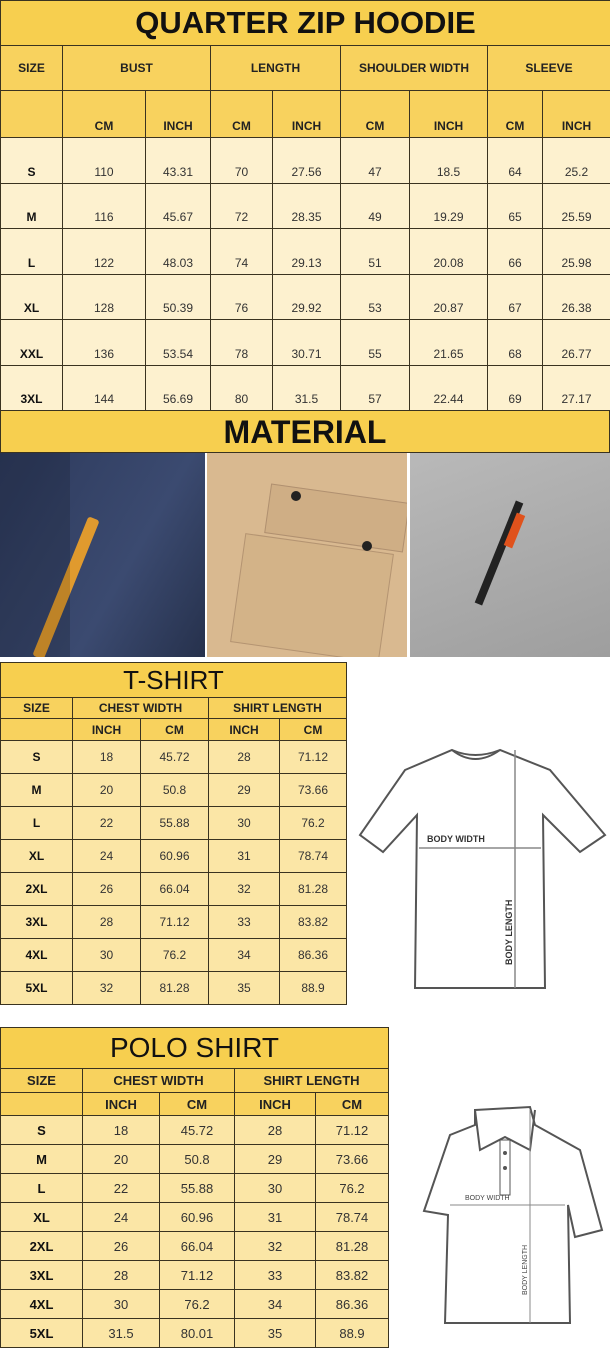 The height and width of the screenshot is (1350, 610). Describe the element at coordinates (104, 251) in the screenshot. I see `value-cell: 122` at that location.